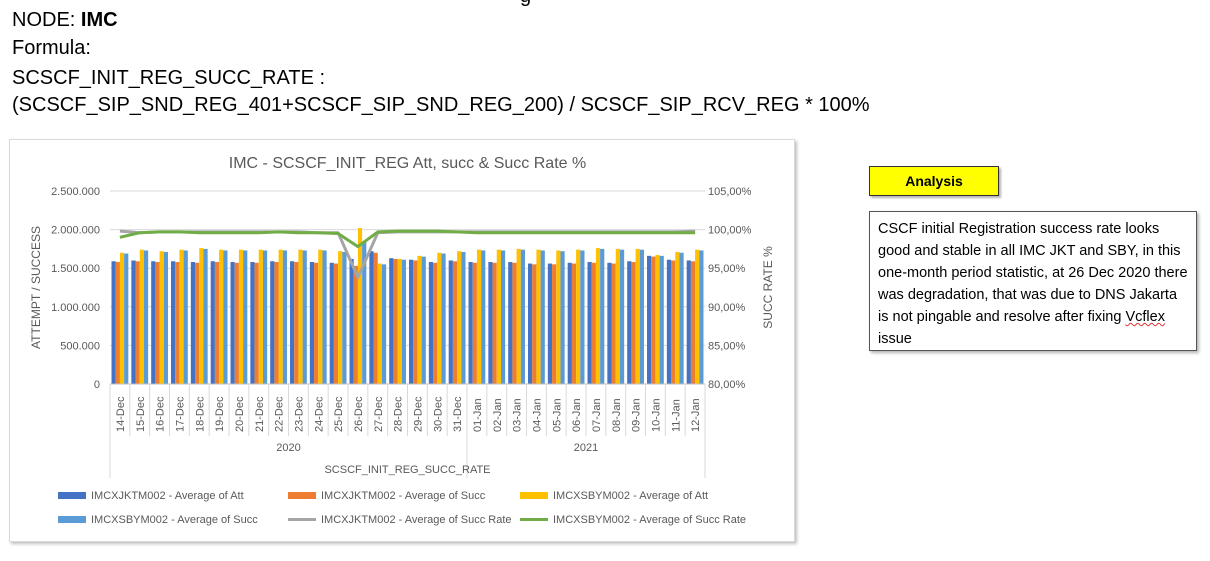  What do you see at coordinates (220, 414) in the screenshot?
I see `x-tick-label: 19-Dec` at bounding box center [220, 414].